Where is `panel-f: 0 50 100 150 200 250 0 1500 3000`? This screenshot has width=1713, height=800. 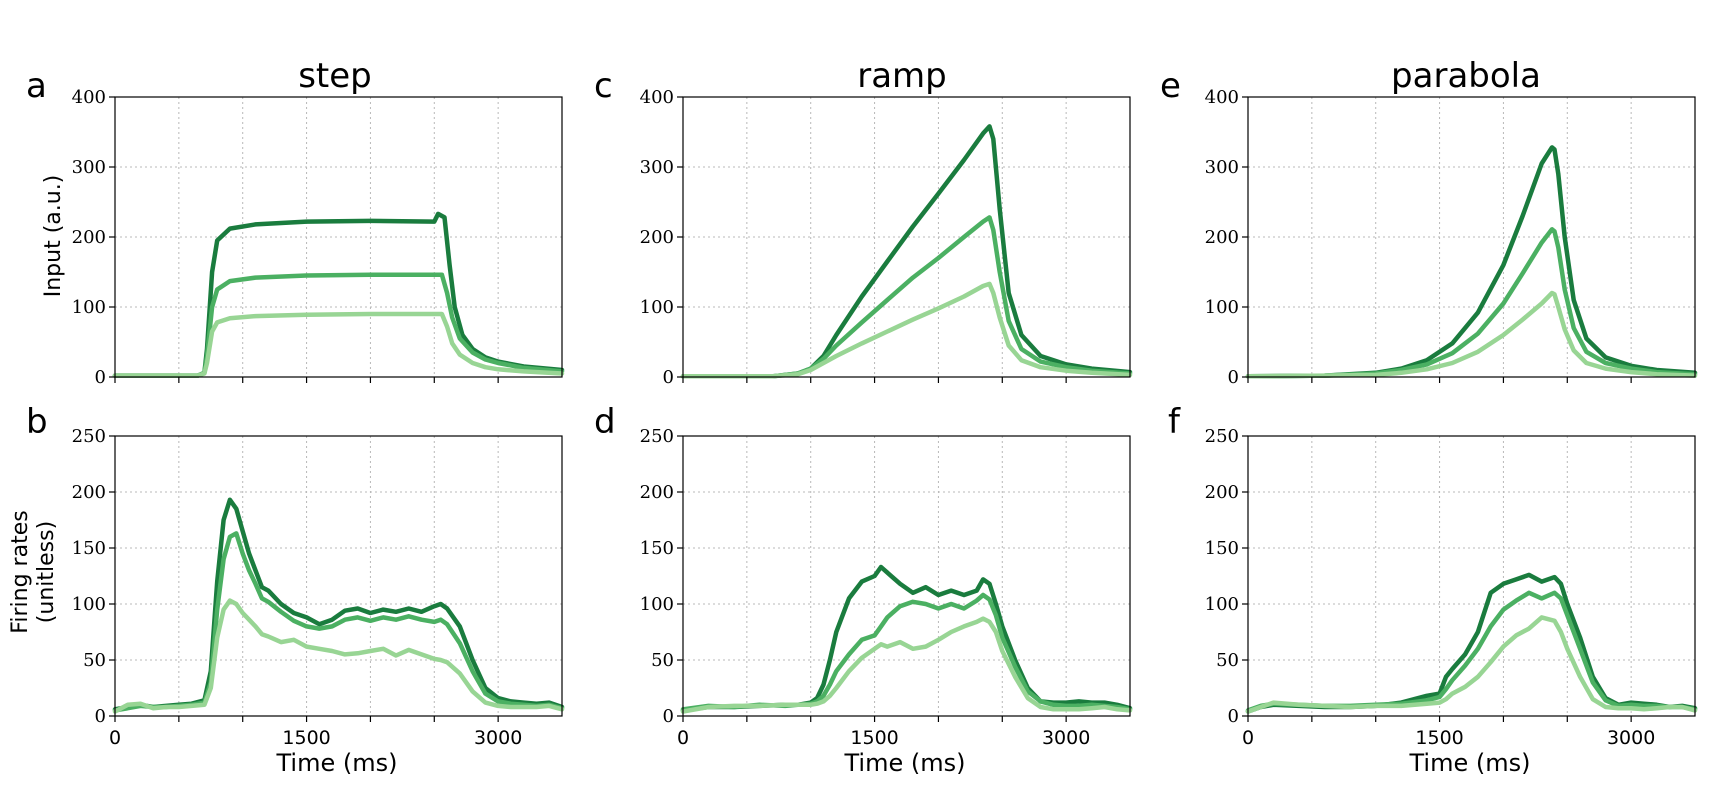
panel-f: 0 50 100 150 200 250 0 1500 3000 is located at coordinates (1451, 587).